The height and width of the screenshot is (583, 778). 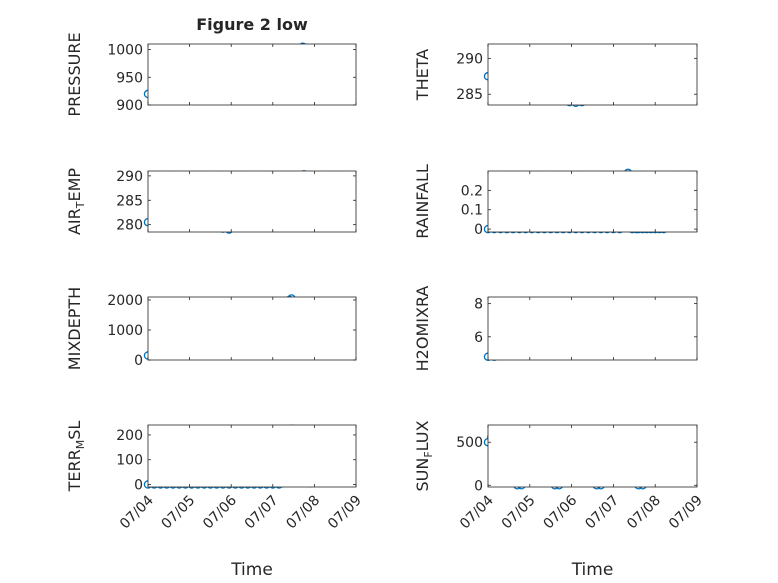 I want to click on subplot-7-ytick-label: 0, so click(x=138, y=486).